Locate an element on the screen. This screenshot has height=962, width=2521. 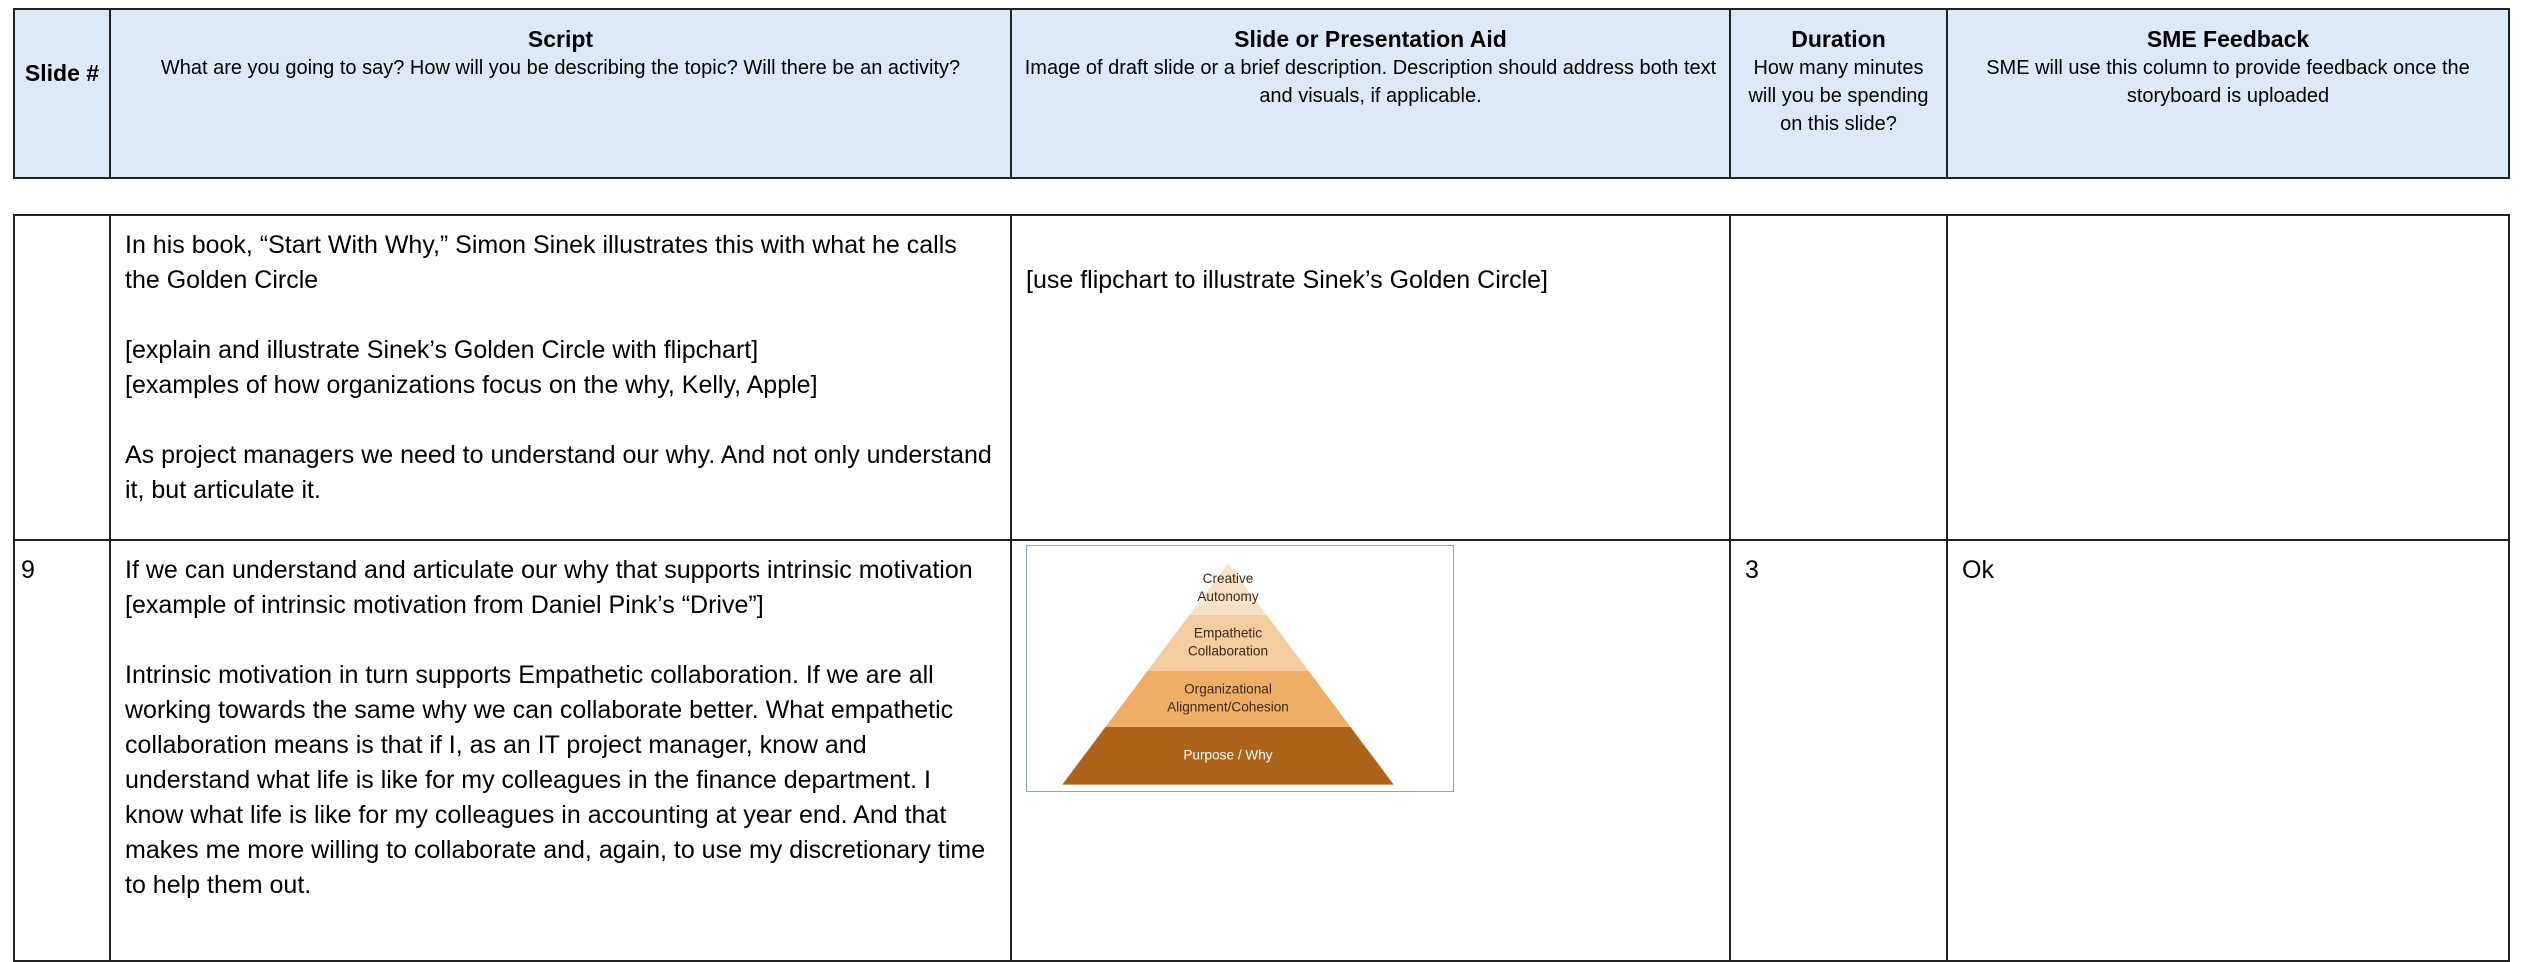
pyramid-label: Purpose / Why is located at coordinates (1227, 754).